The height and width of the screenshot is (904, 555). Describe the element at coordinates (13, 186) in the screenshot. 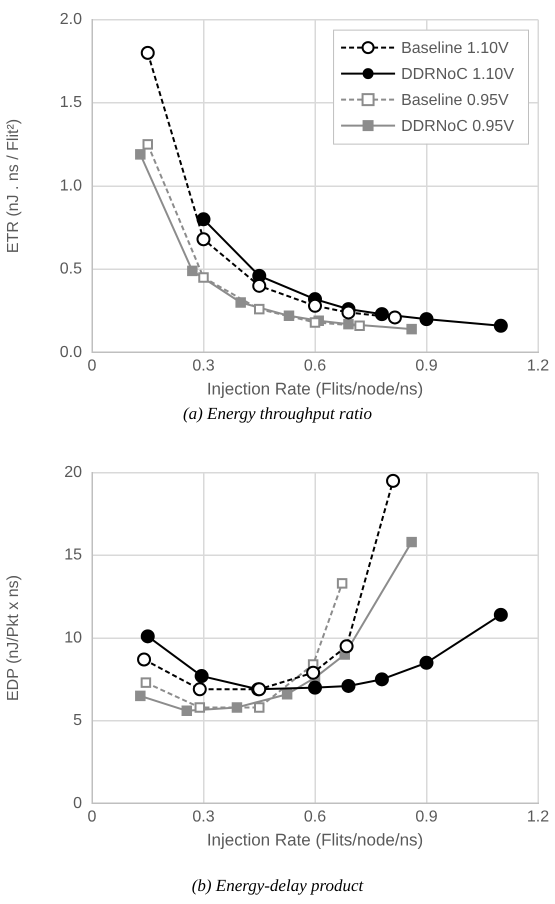

I see `y-axis-title: ETR (nJ . ns / Flit²)` at that location.